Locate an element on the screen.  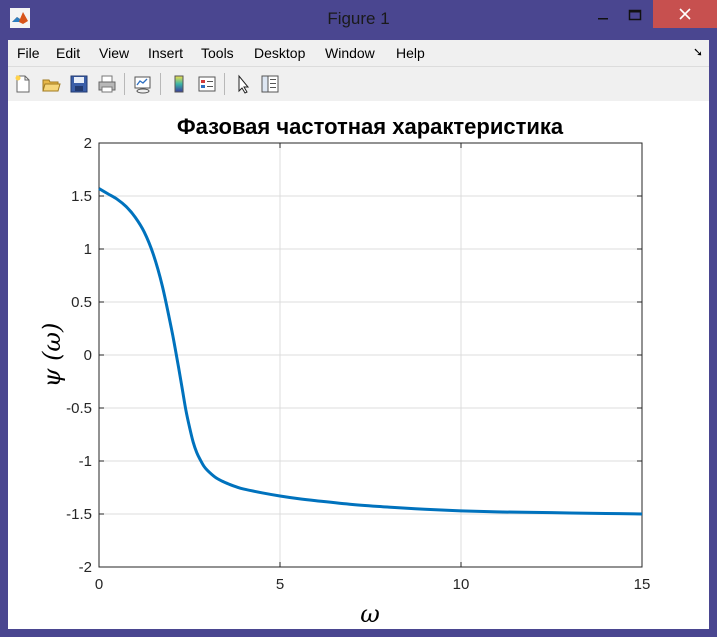
menu-tools: Tools is located at coordinates (217, 53).